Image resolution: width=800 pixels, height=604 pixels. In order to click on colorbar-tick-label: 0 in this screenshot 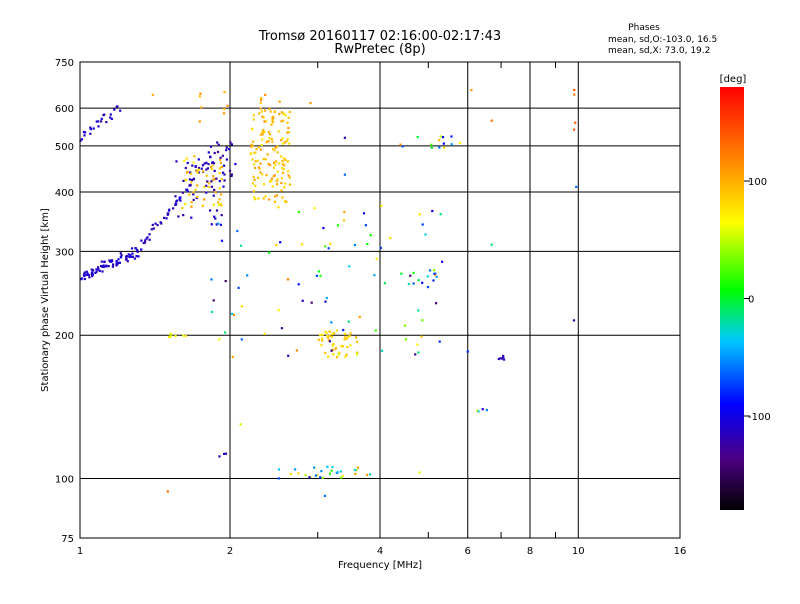, I will do `click(751, 300)`.